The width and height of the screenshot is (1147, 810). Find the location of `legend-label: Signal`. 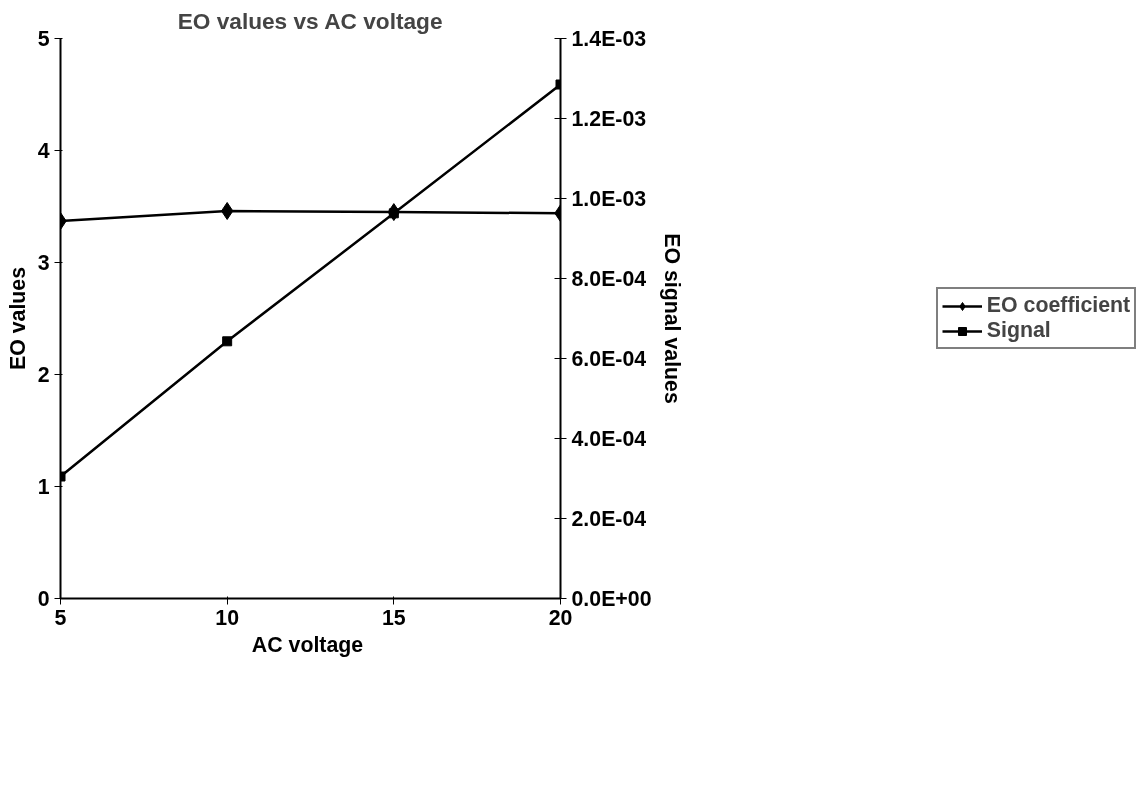

legend-label: Signal is located at coordinates (1018, 330).